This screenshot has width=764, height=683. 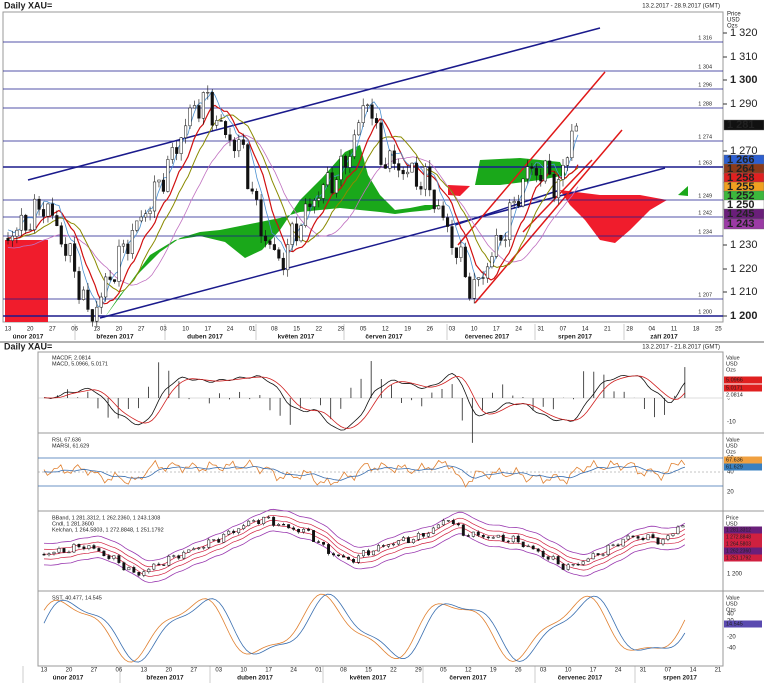 I want to click on value-marker-label: 5.0966, so click(x=734, y=380).